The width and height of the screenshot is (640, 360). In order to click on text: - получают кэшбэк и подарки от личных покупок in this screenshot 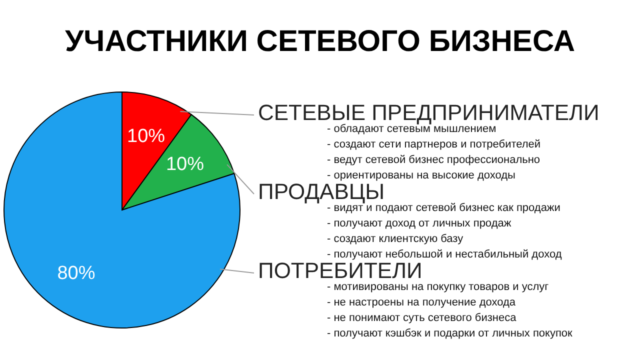, I will do `click(450, 334)`.